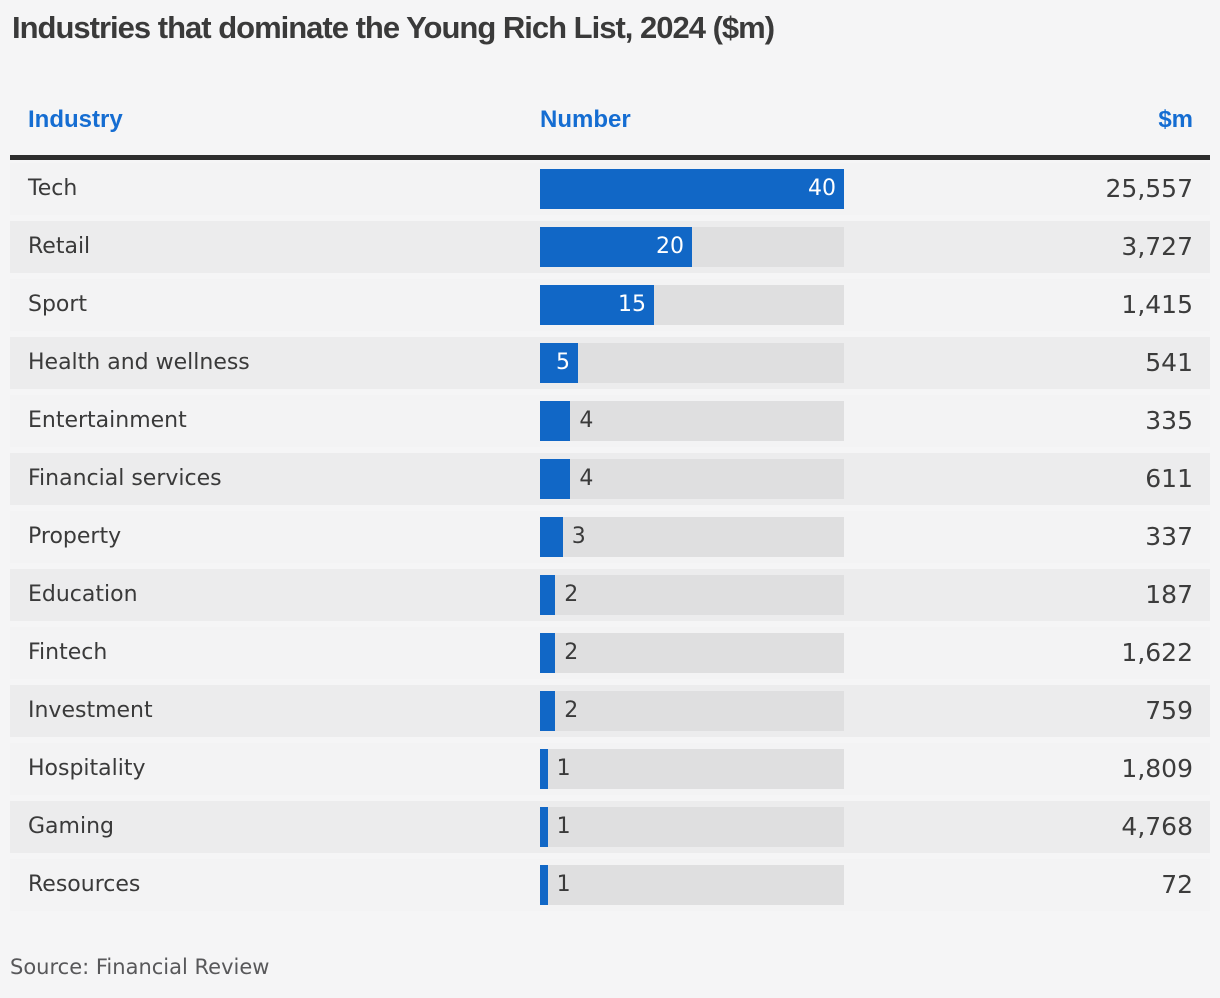 Image resolution: width=1220 pixels, height=998 pixels. I want to click on table-row: Hospitality 1 1,809, so click(610, 769).